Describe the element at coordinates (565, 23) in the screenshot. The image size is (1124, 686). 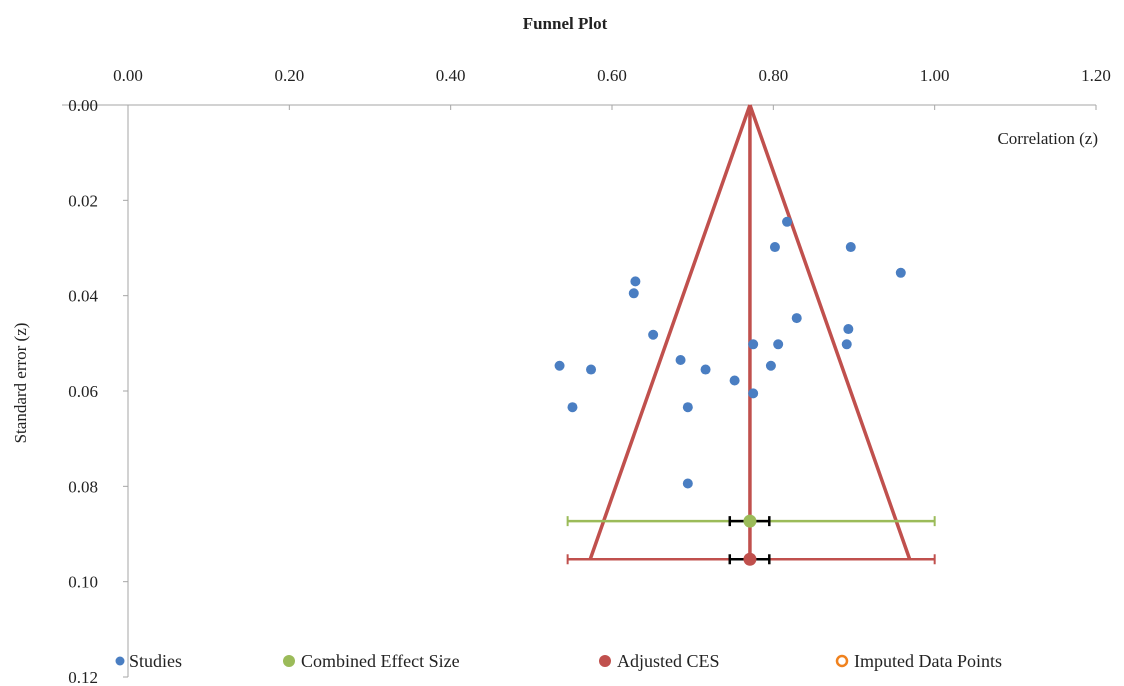
I see `chart-title: Funnel Plot` at that location.